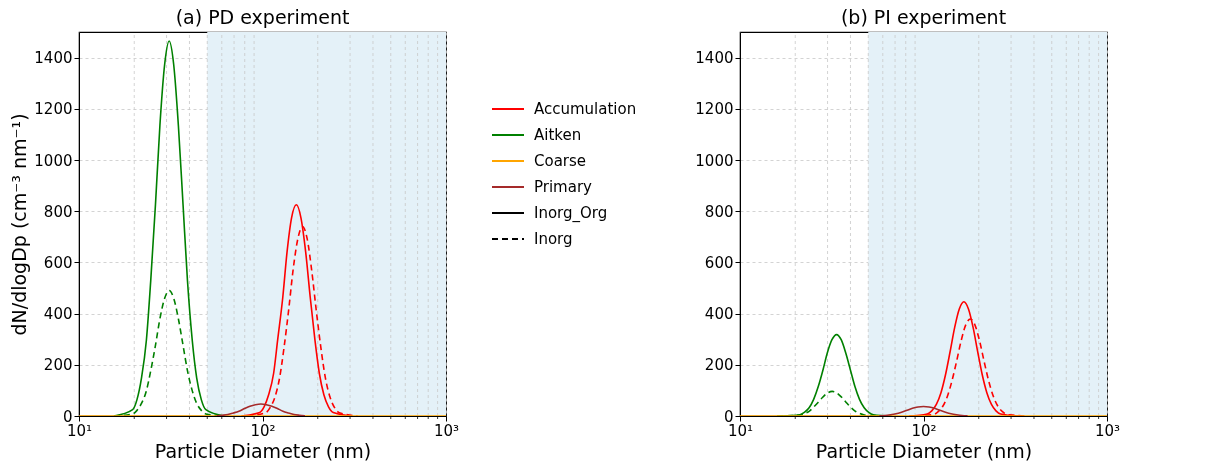 The width and height of the screenshot is (1208, 470). Describe the element at coordinates (585, 109) in the screenshot. I see `legend-label: Accumulation` at that location.